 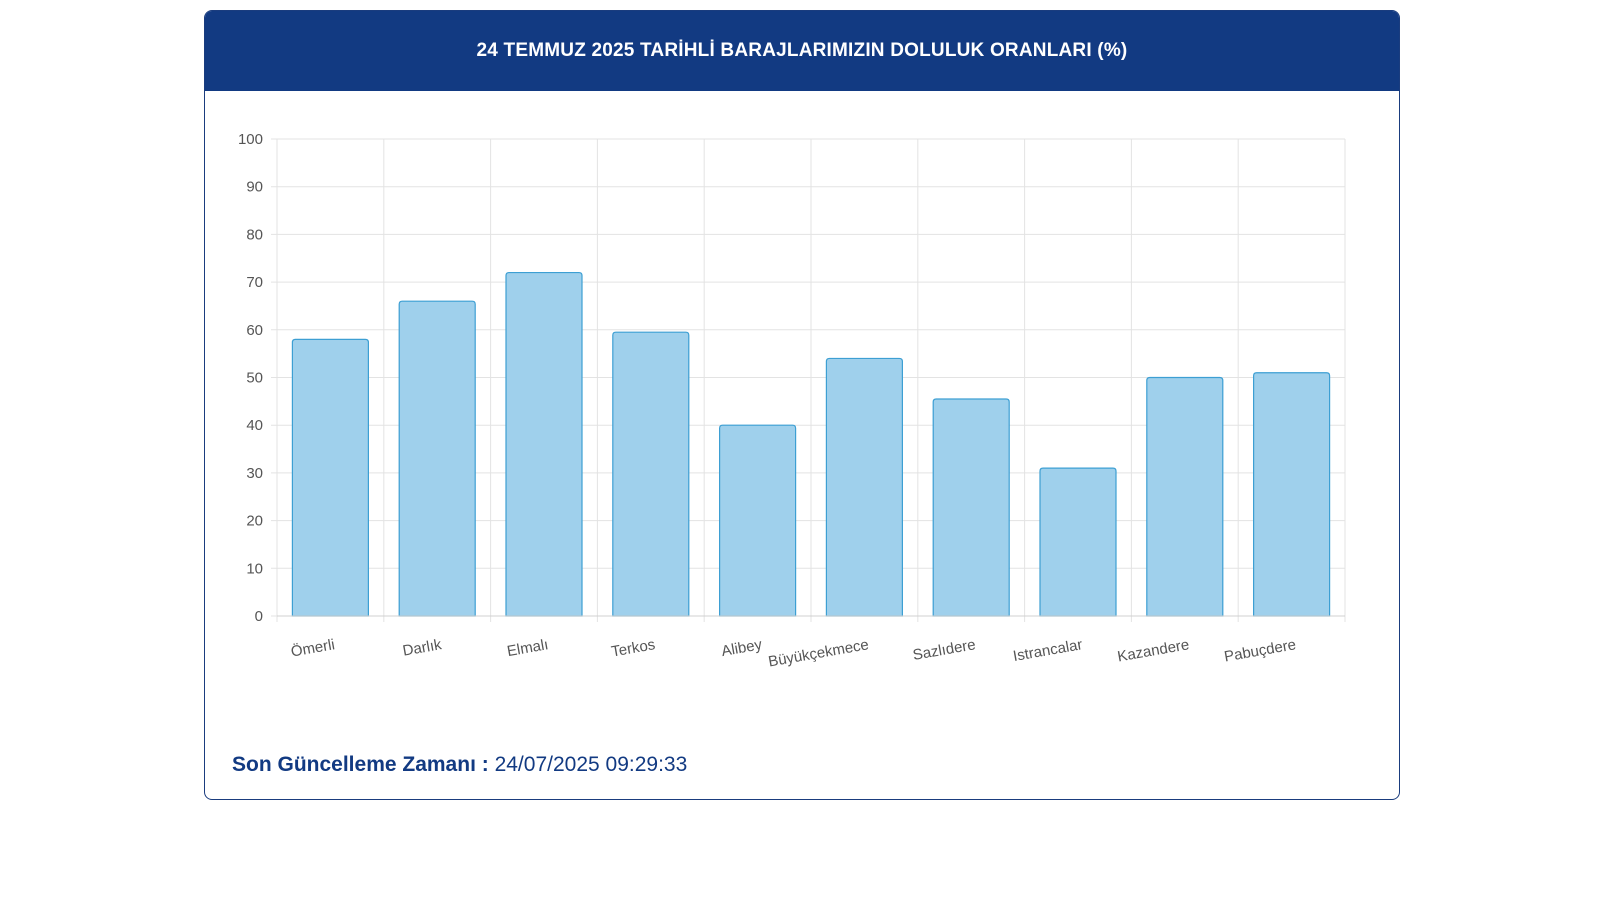 I want to click on x-tick-label: Darlık, so click(x=422, y=648).